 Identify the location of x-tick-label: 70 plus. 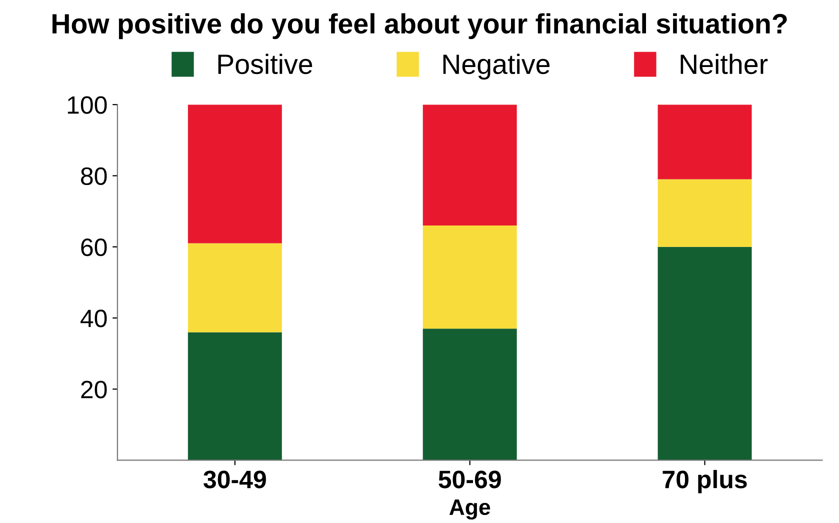
(704, 482).